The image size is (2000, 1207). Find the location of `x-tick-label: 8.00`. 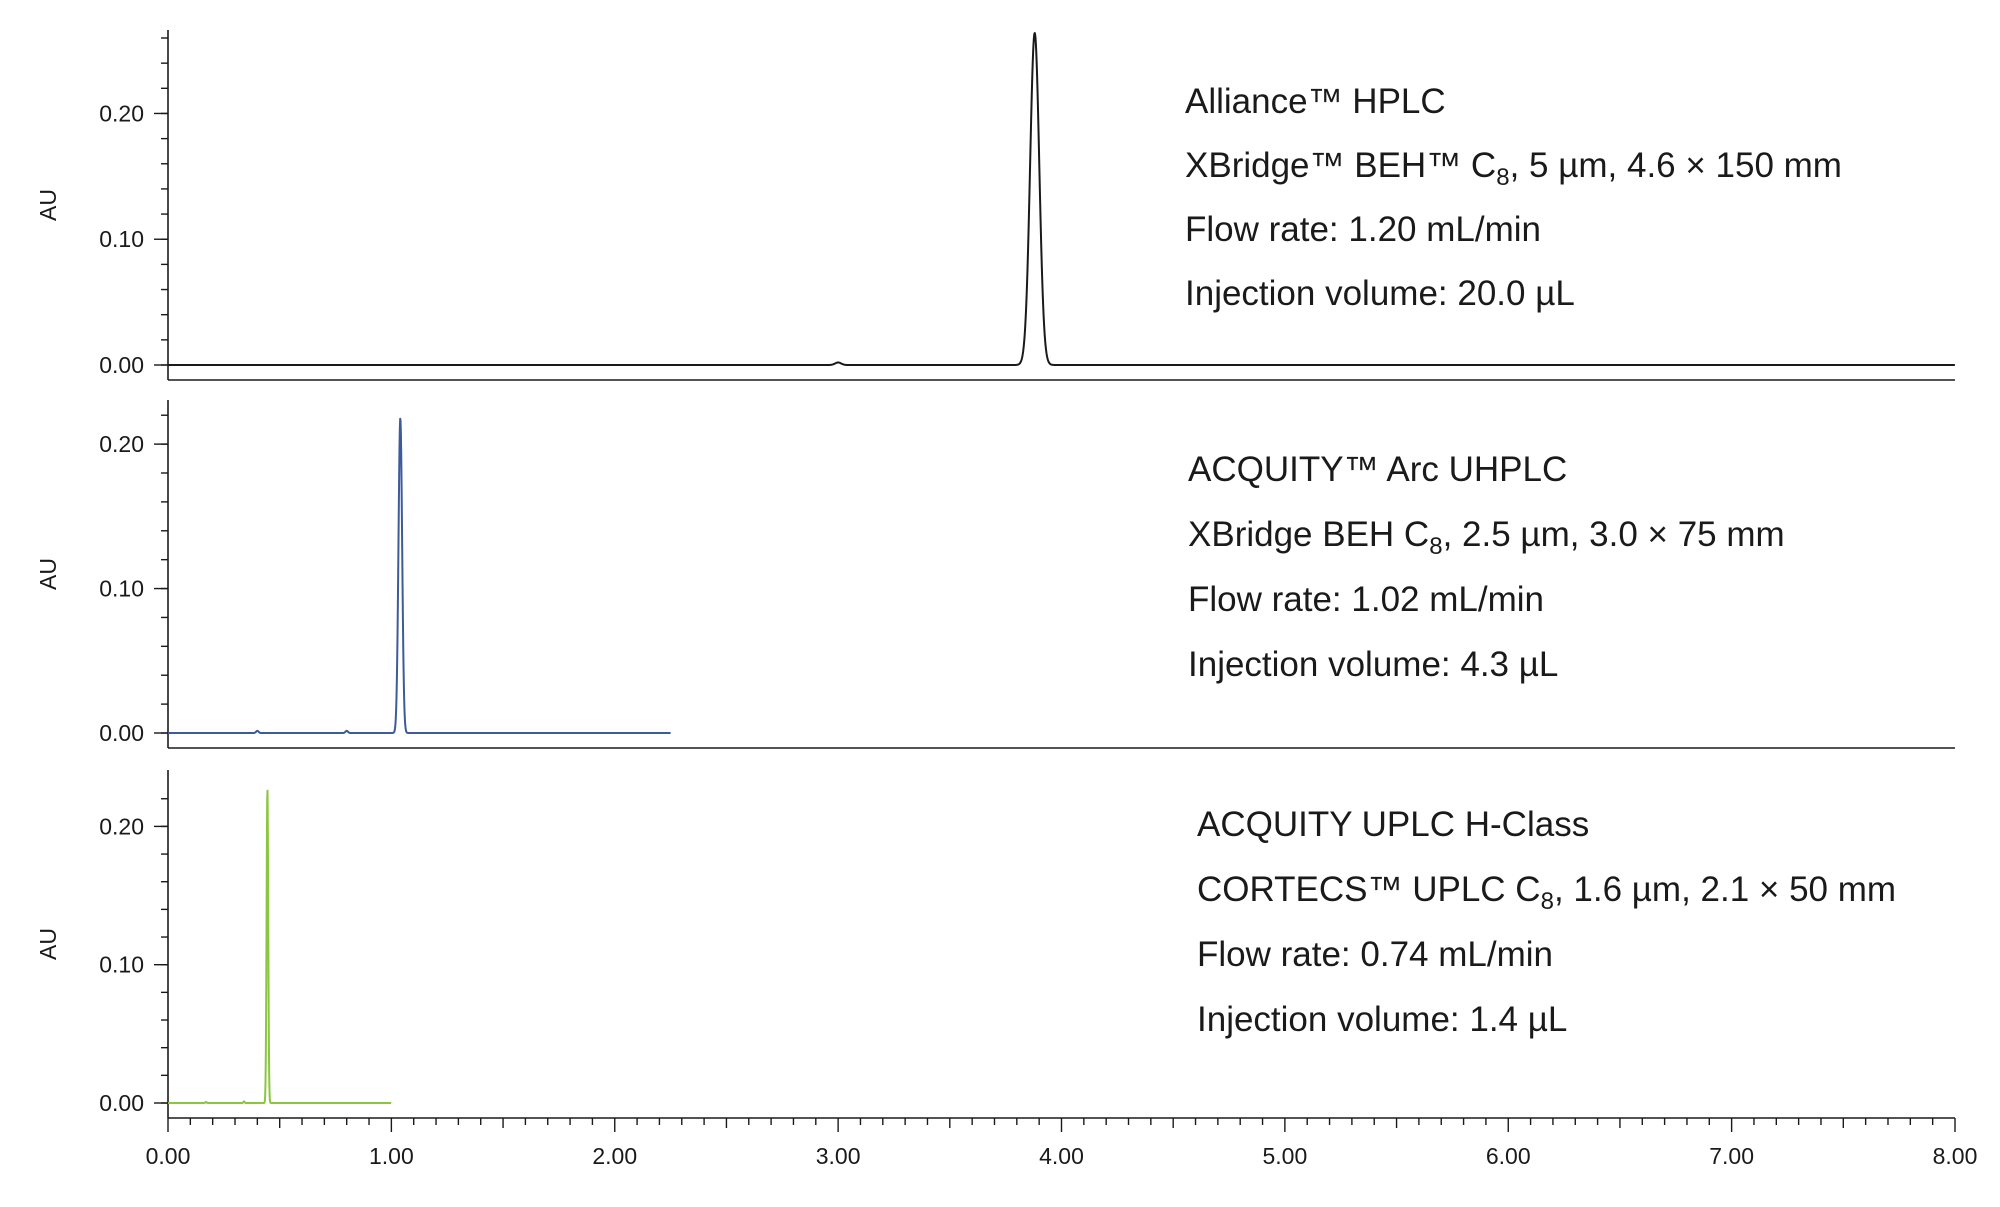

x-tick-label: 8.00 is located at coordinates (1955, 1156).